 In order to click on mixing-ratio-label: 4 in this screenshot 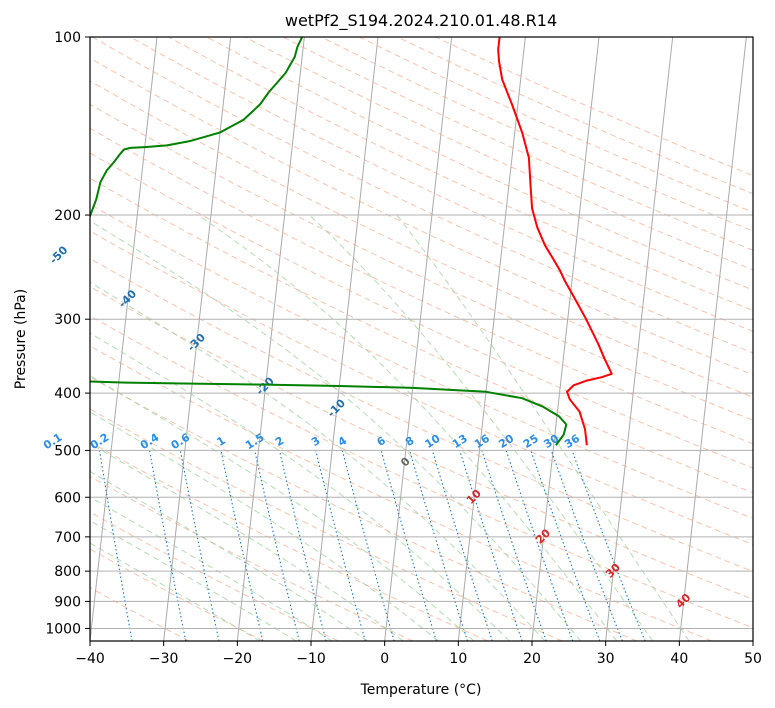, I will do `click(343, 441)`.